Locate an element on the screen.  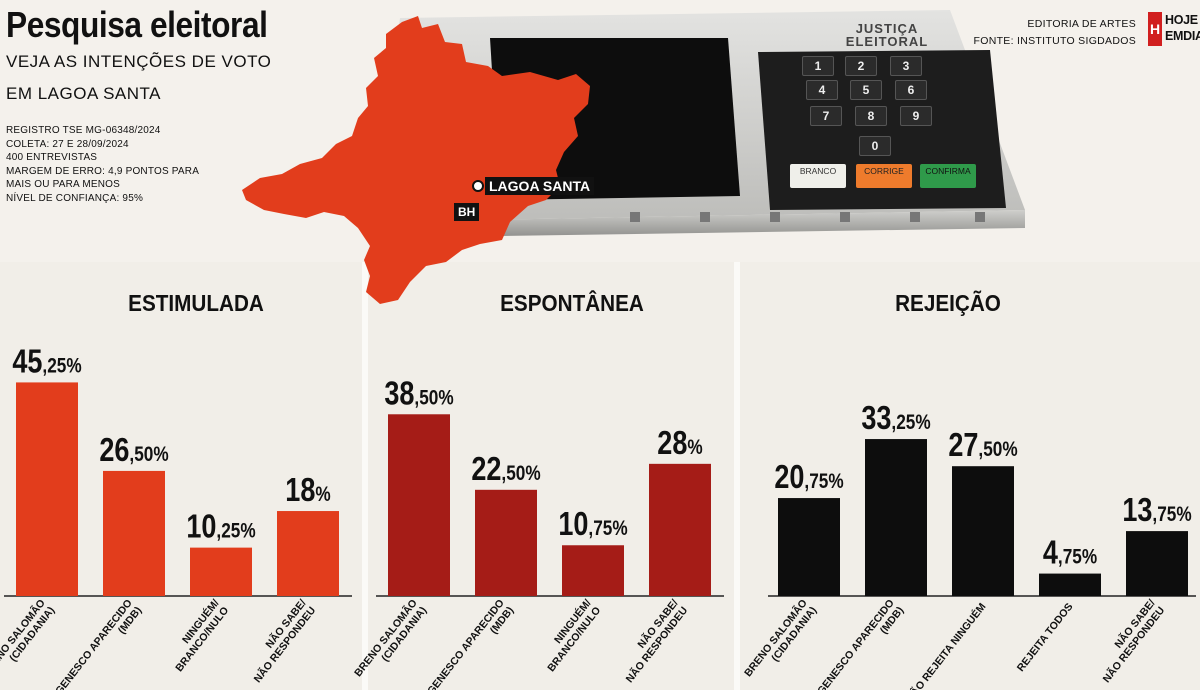
urn-key-3: 3 is located at coordinates (906, 66).